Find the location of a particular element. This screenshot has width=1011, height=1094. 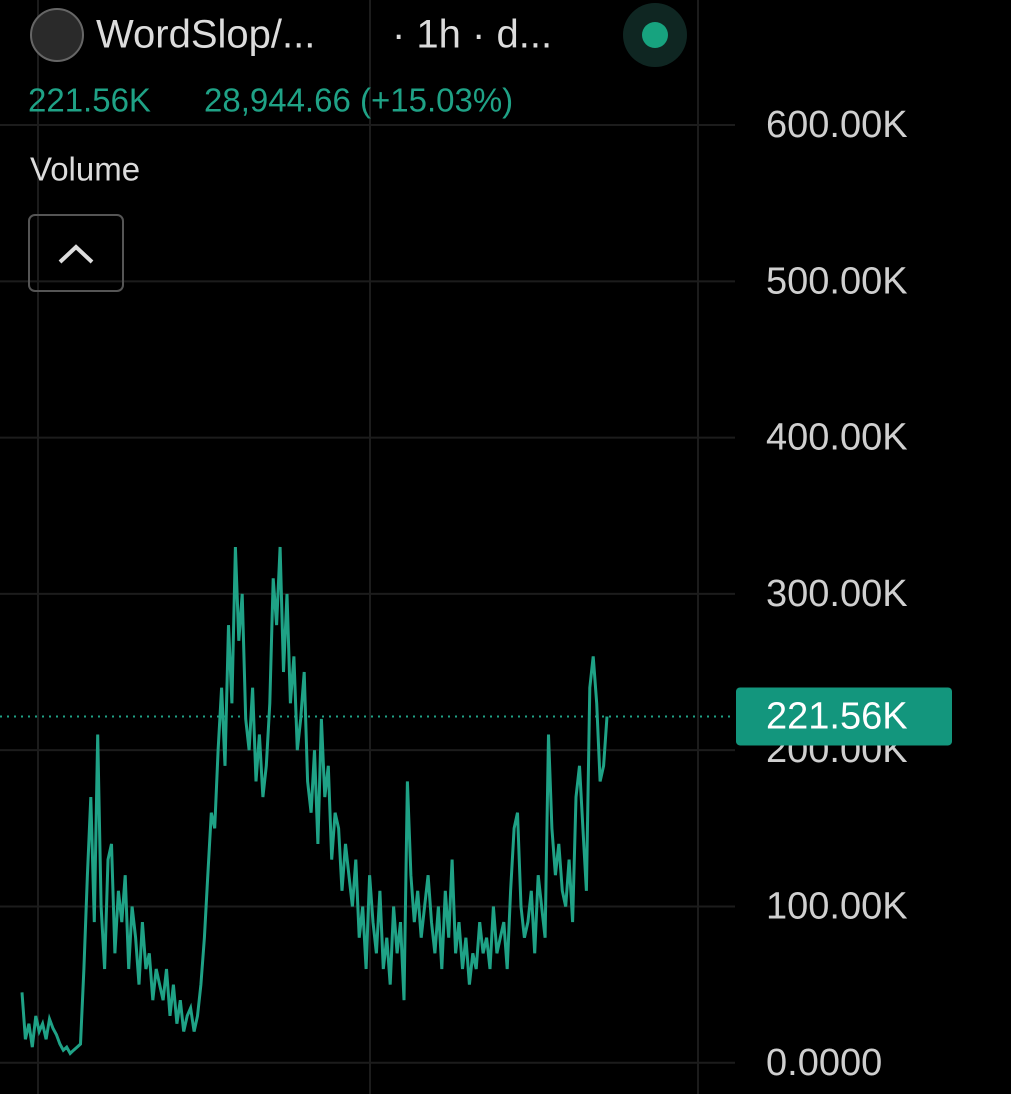

y-tick-label: 0.0000 is located at coordinates (824, 1063).